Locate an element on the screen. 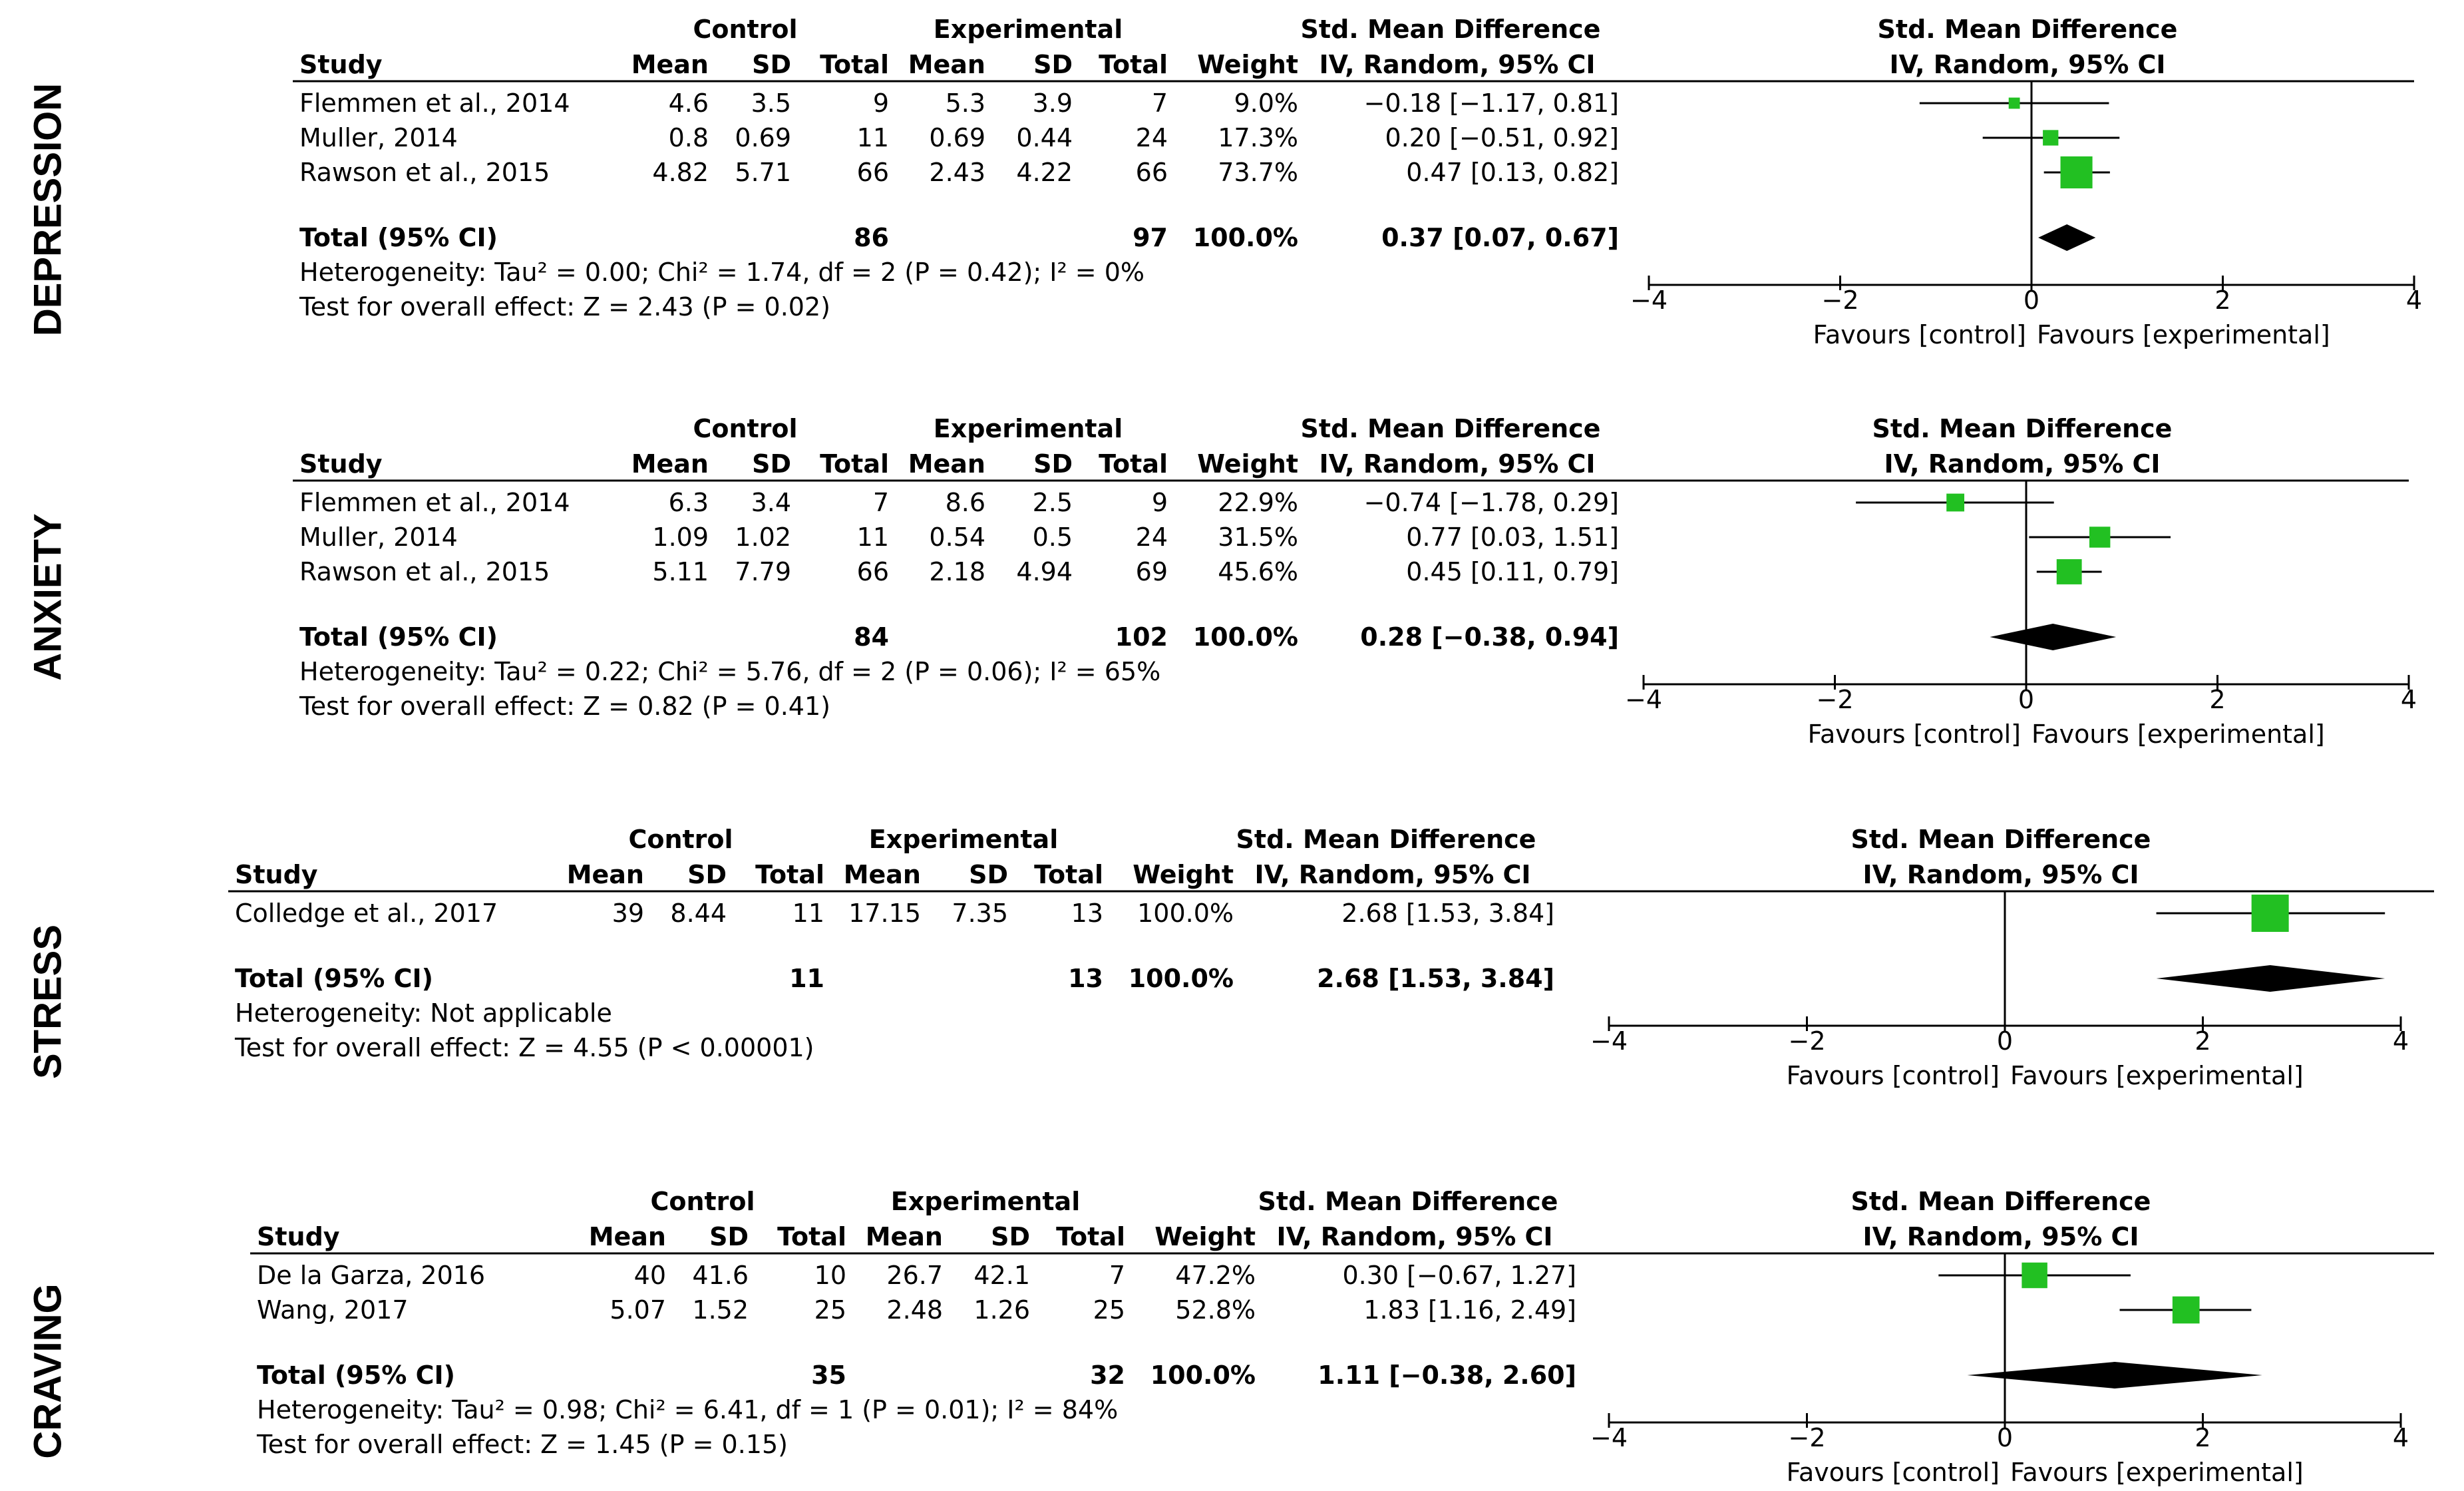 The image size is (2464, 1491). control-total: 25 is located at coordinates (830, 1310).